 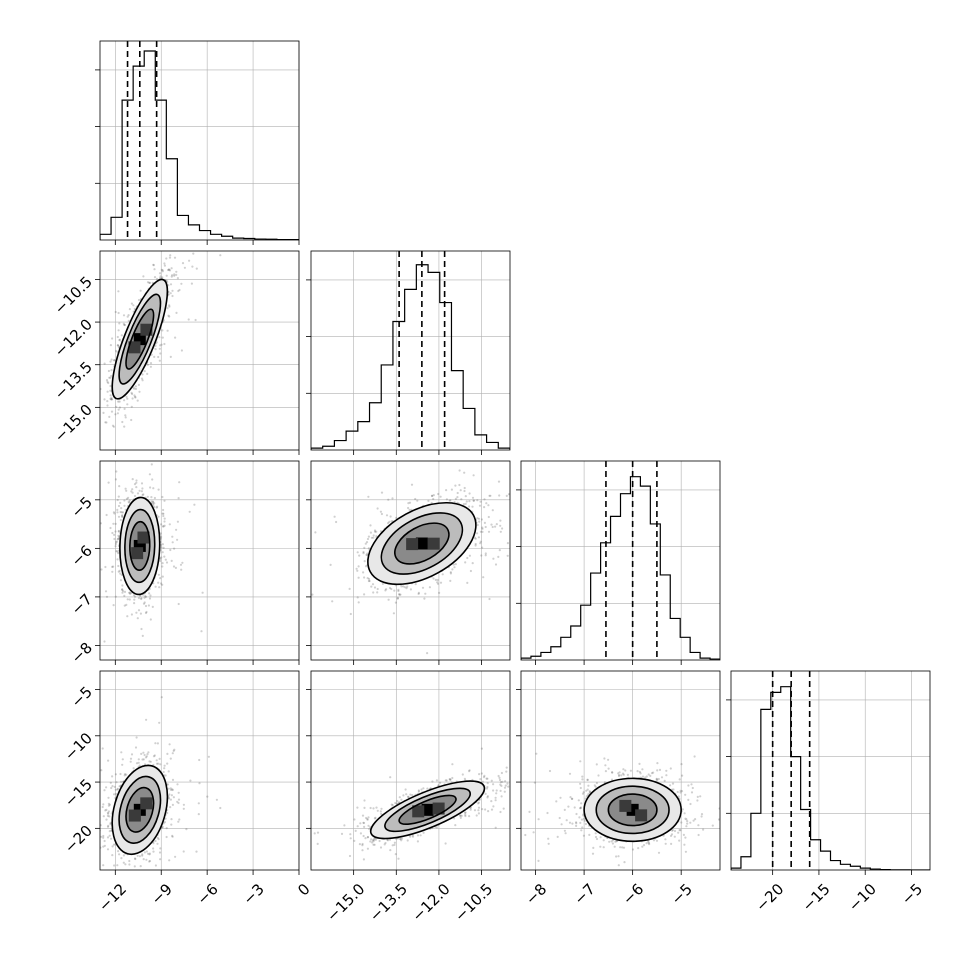 I want to click on contour-line, so click(x=422, y=543).